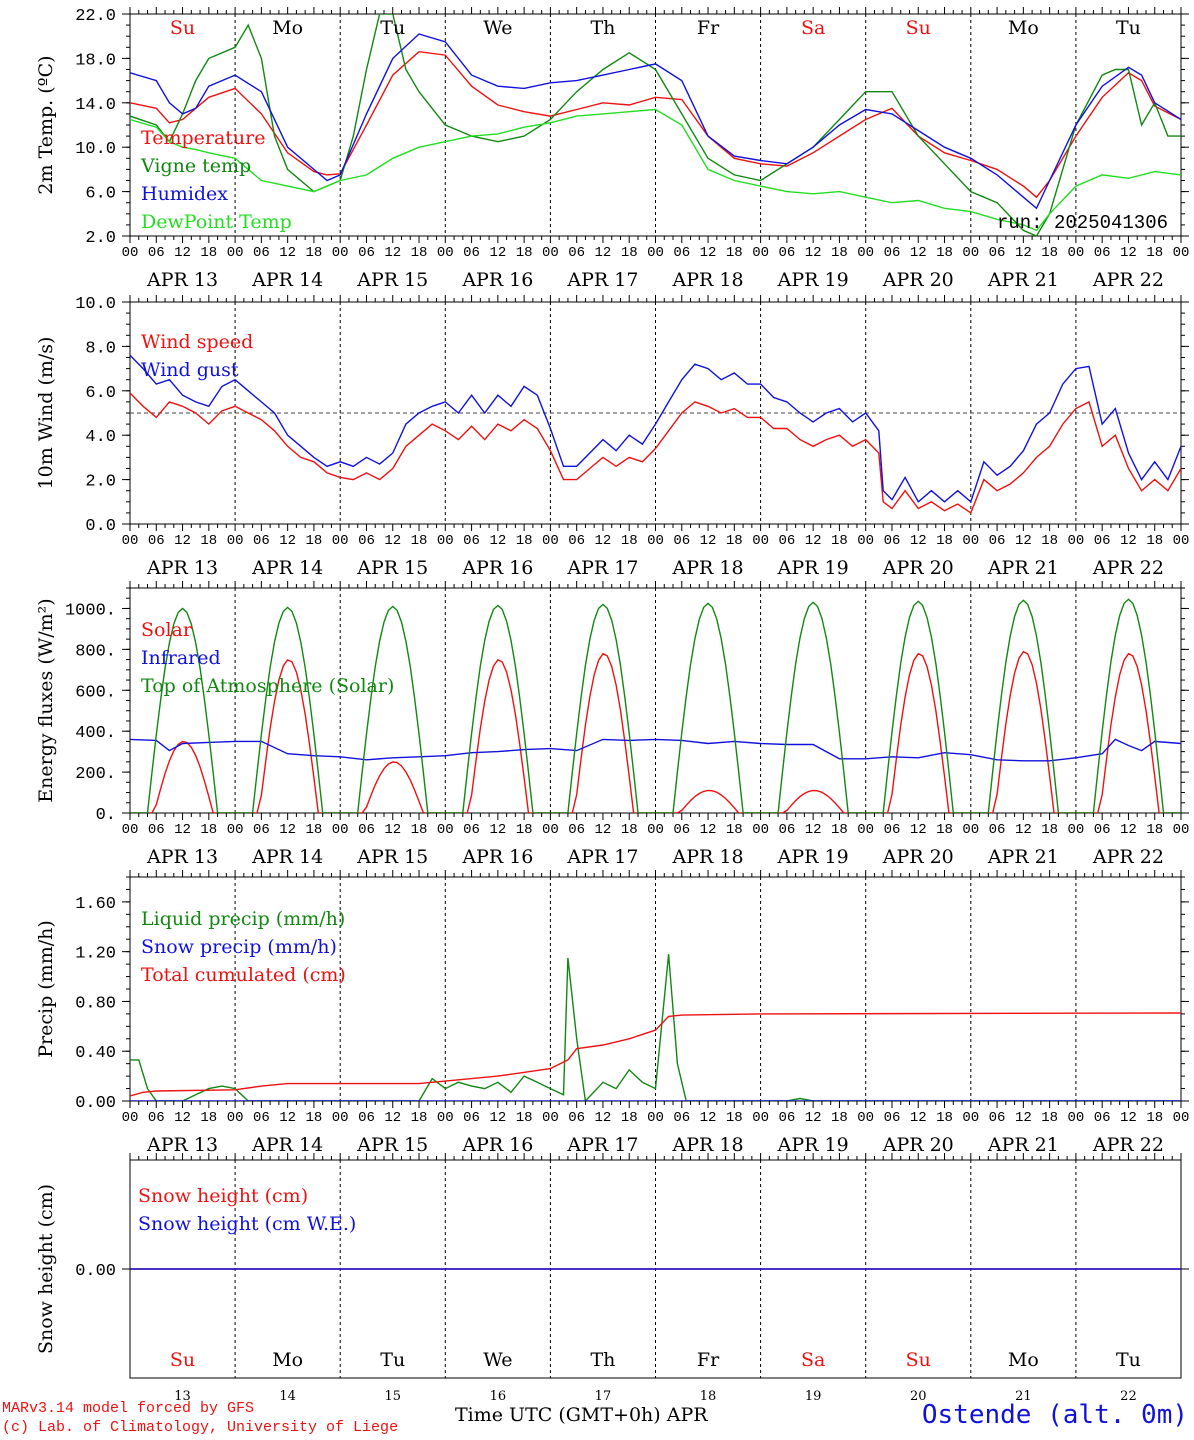 This screenshot has height=1440, width=1194. Describe the element at coordinates (1054, 1415) in the screenshot. I see `station-label: Ostende (alt. 0m)` at that location.